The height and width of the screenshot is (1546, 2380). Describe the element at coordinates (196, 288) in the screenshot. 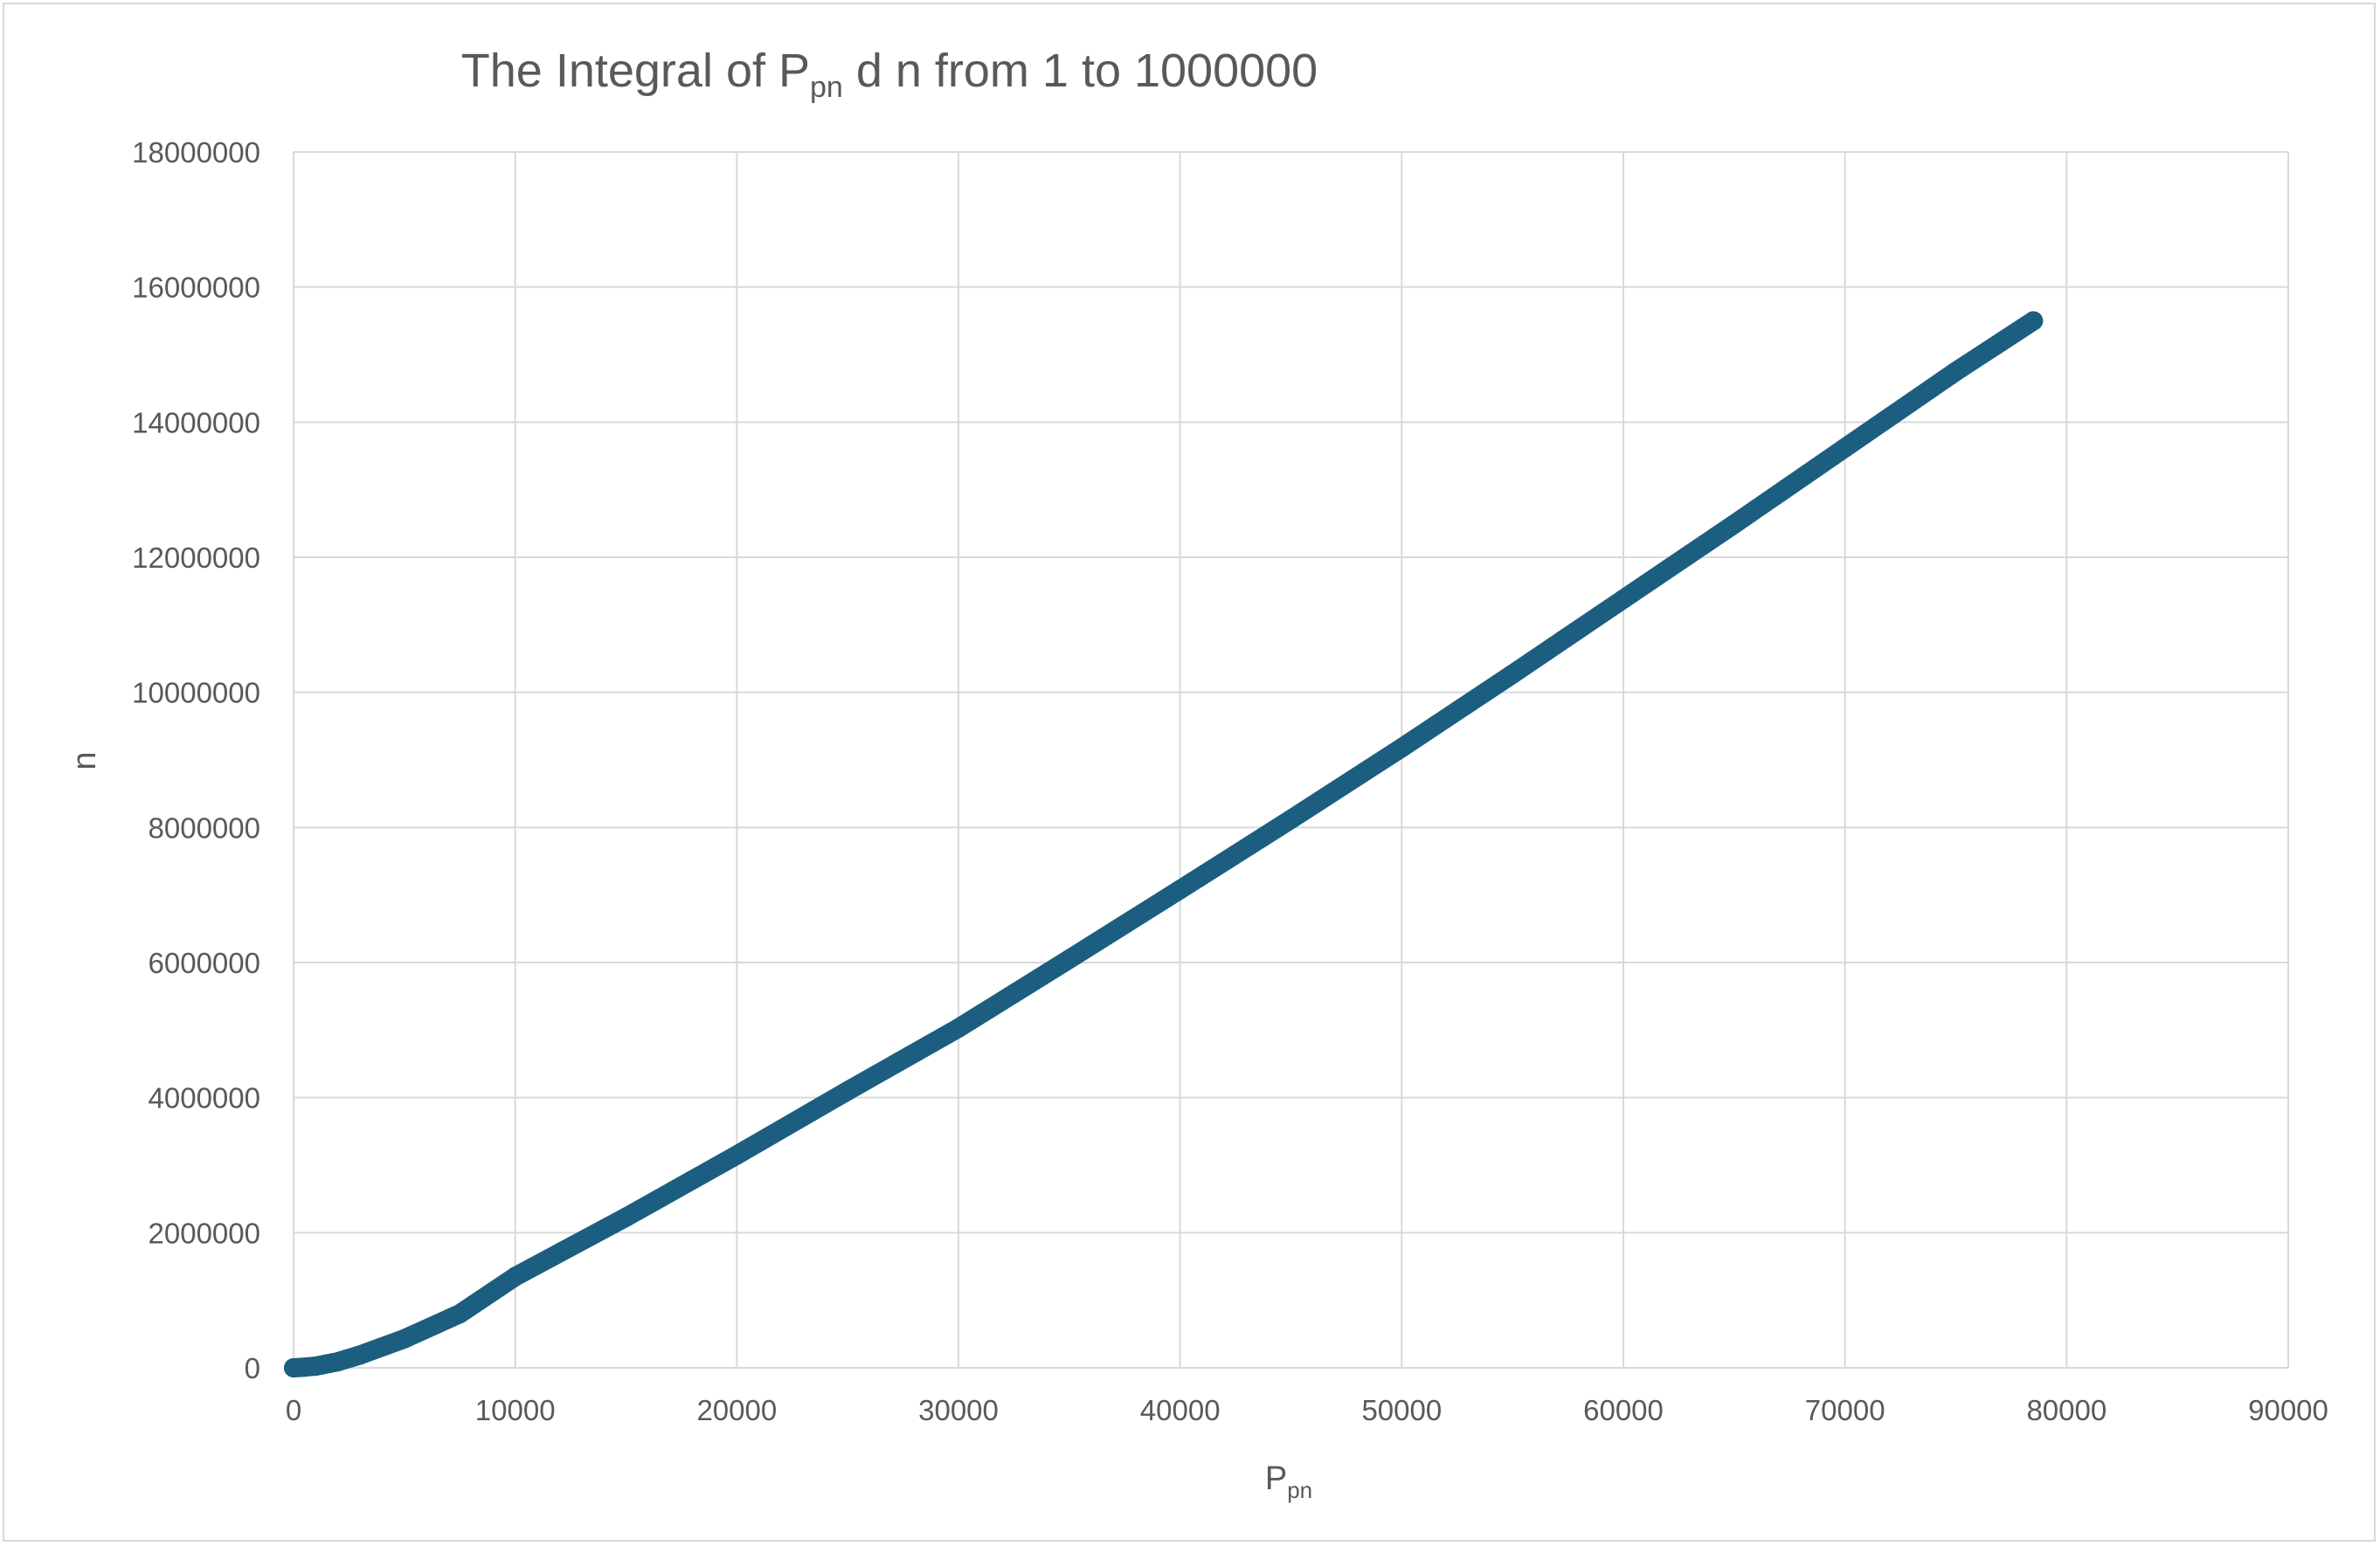

I see `y-tick-label: 16000000` at that location.